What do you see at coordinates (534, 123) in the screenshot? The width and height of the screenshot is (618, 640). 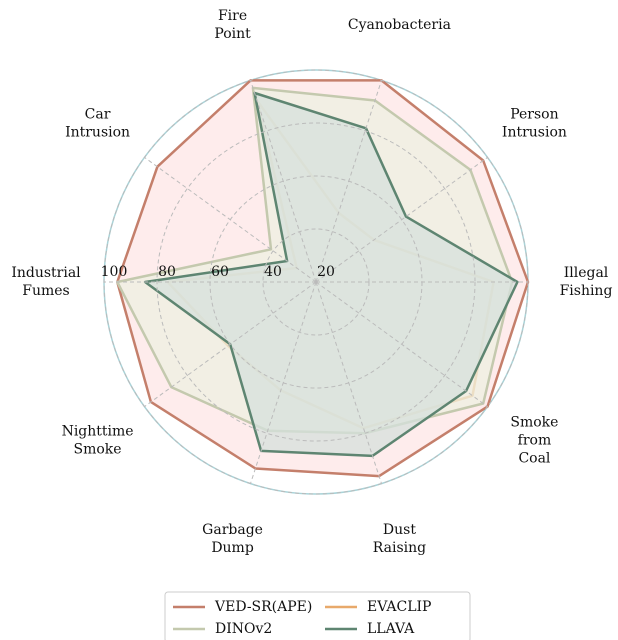 I see `category-label: Person Intrusion` at bounding box center [534, 123].